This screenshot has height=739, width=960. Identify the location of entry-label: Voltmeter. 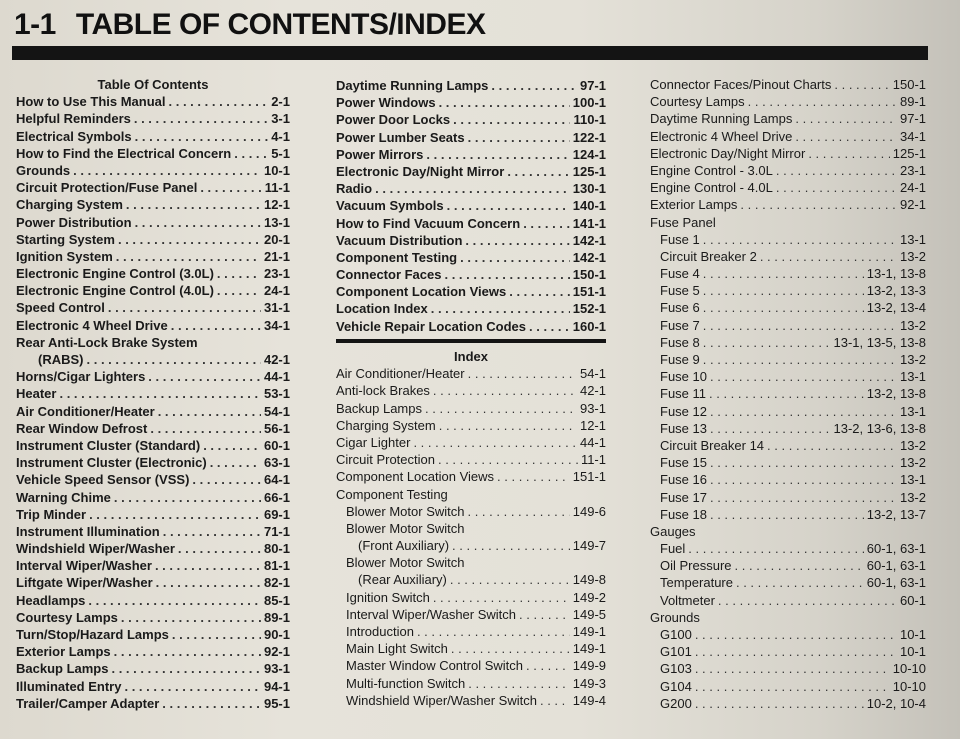
(687, 600).